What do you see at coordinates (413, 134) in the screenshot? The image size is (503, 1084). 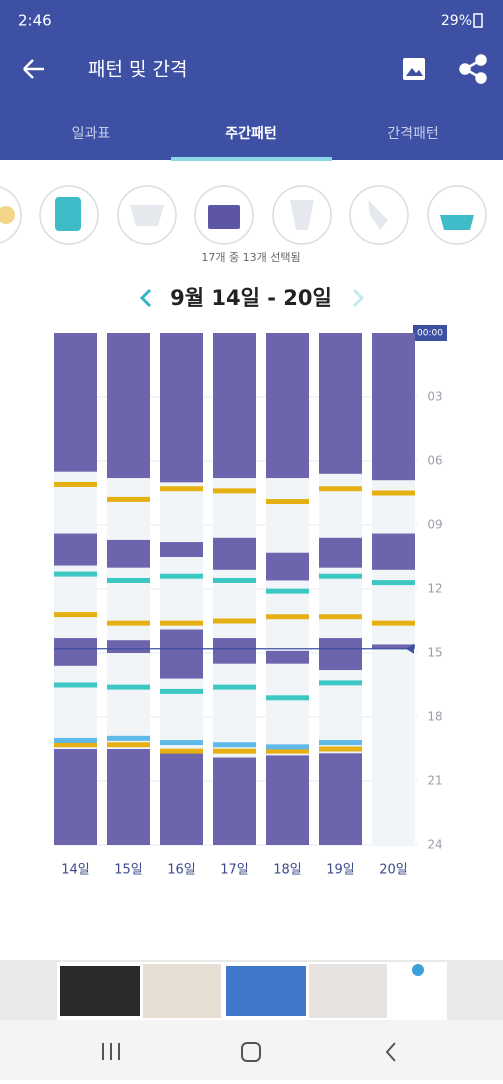 I see `tab: 간격패턴` at bounding box center [413, 134].